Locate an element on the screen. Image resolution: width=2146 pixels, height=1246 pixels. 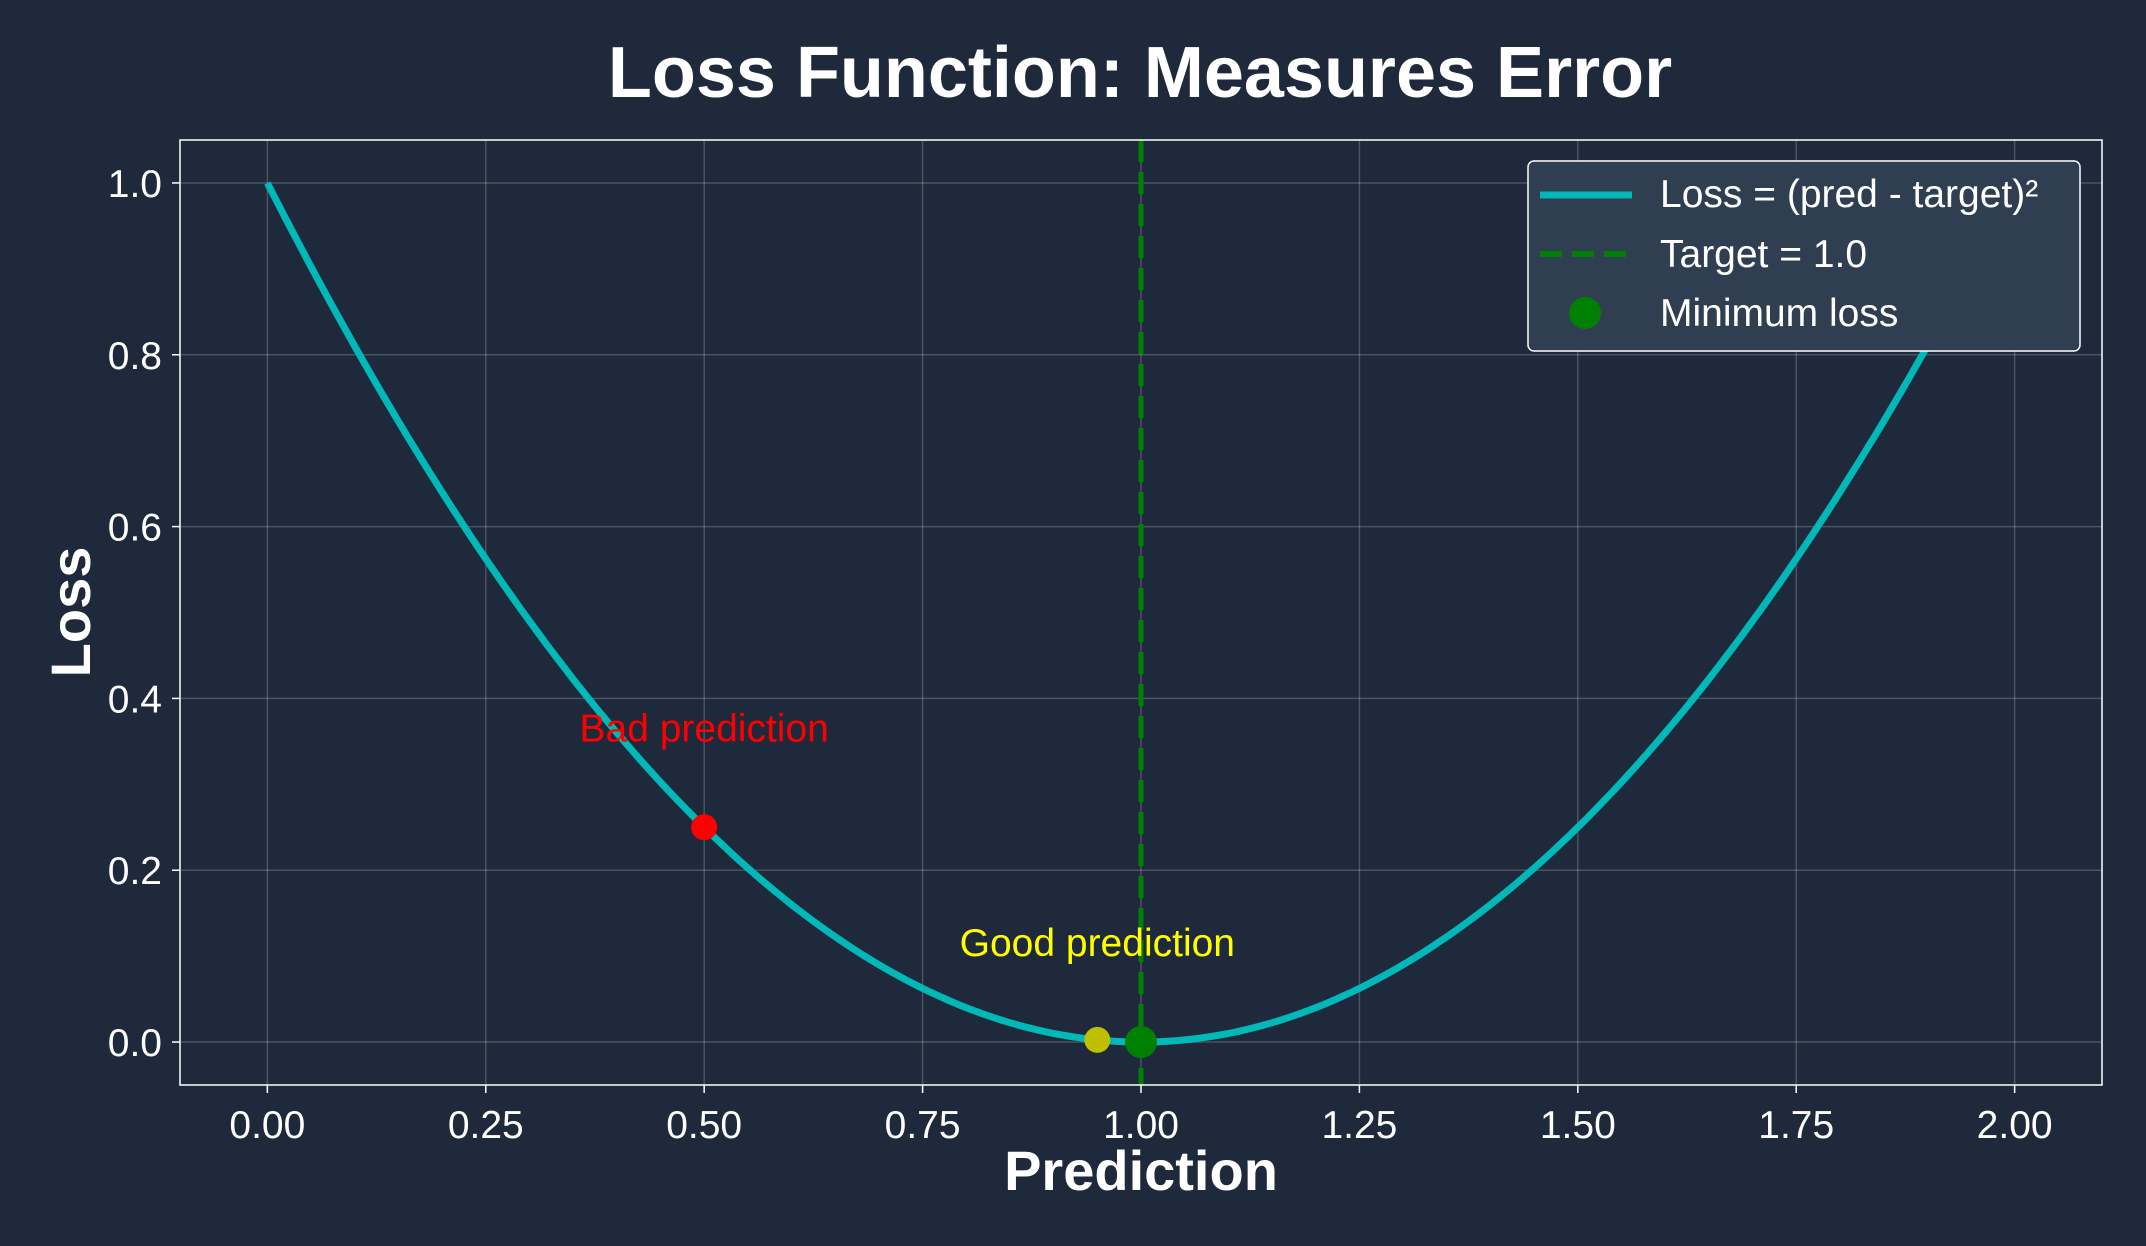
annotation-label: Bad prediction is located at coordinates (704, 728).